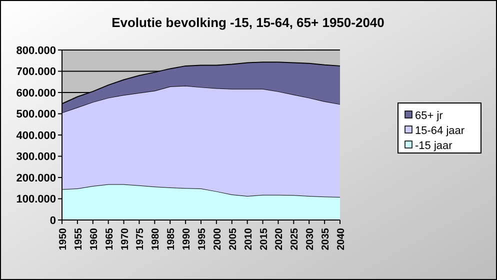  Describe the element at coordinates (125, 239) in the screenshot. I see `x-tick-label: 1970` at that location.